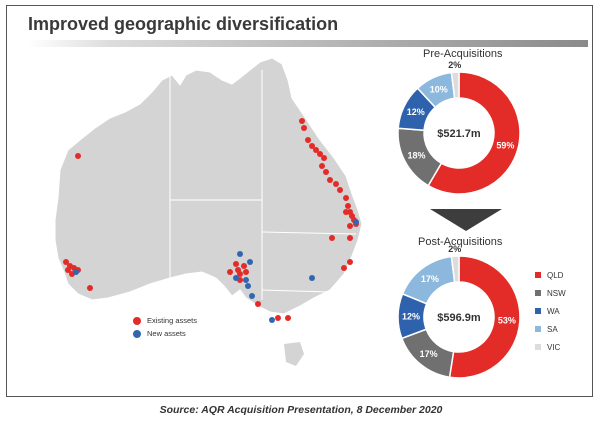 Image resolution: width=602 pixels, height=429 pixels. I want to click on pct-label-nsw: 18%, so click(416, 155).